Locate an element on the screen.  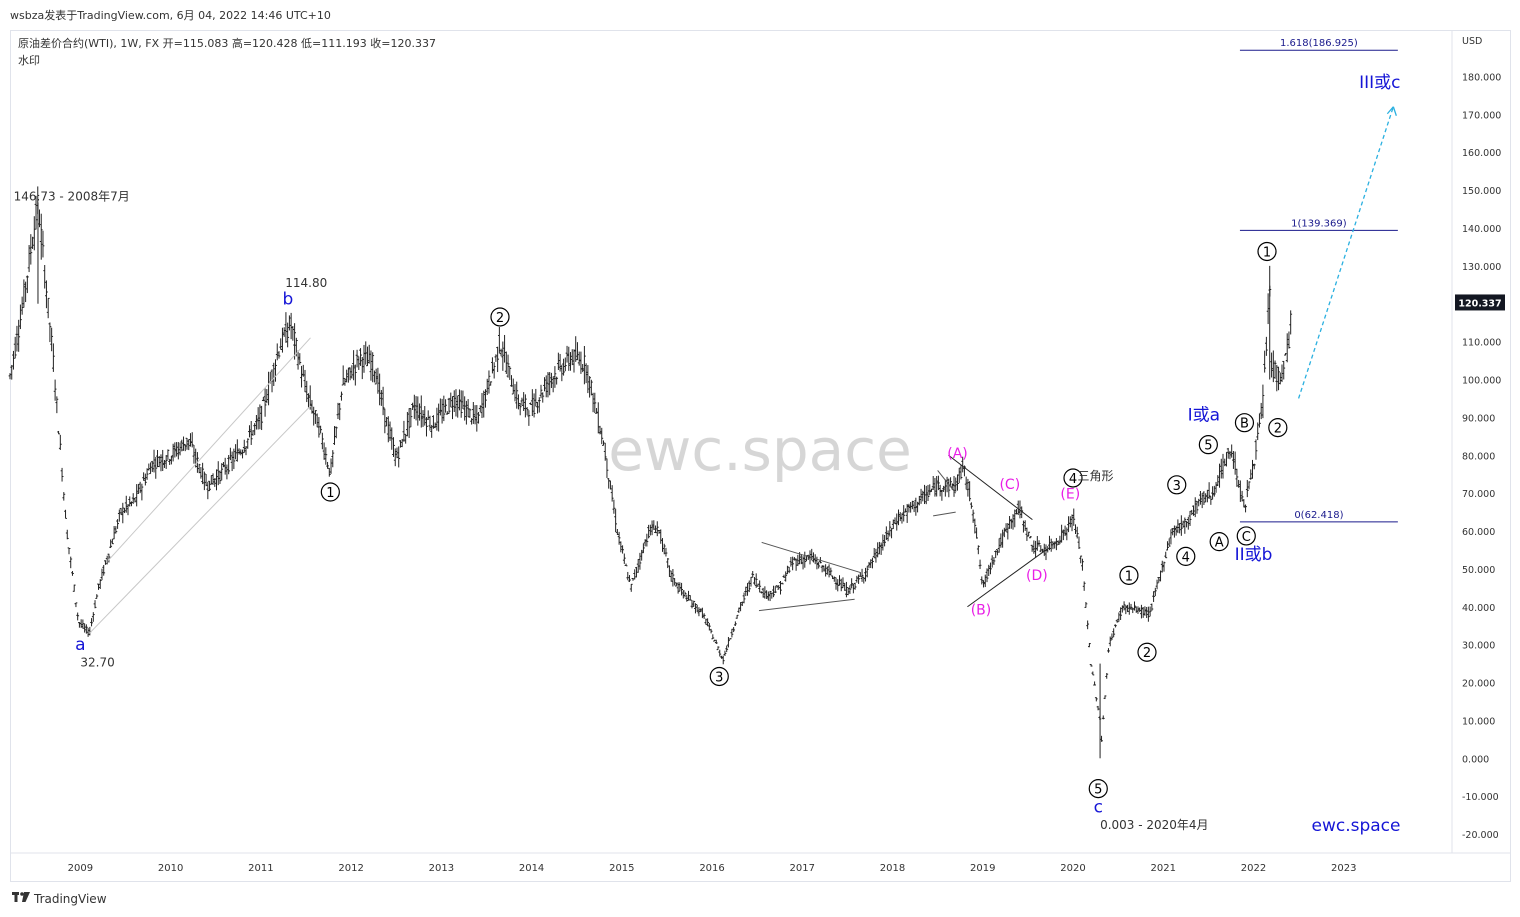
projection-arrow-line is located at coordinates (1345, 252).